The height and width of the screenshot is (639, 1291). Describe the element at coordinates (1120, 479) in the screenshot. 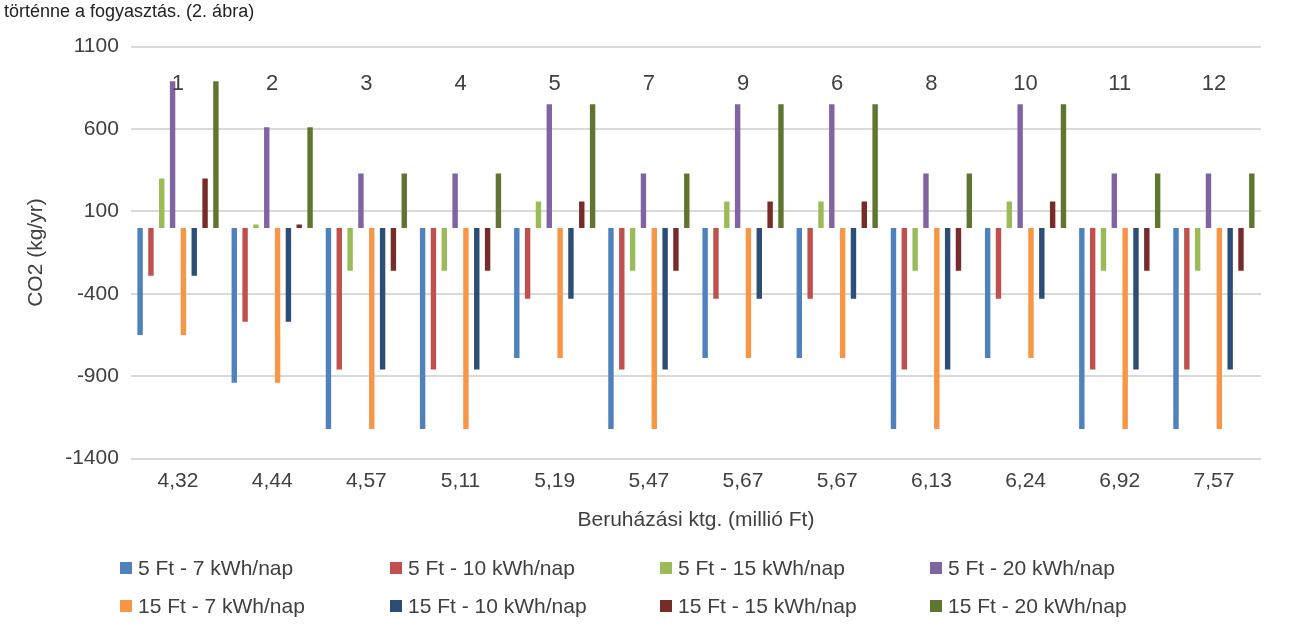

I see `x-tick-label: 6,92` at that location.